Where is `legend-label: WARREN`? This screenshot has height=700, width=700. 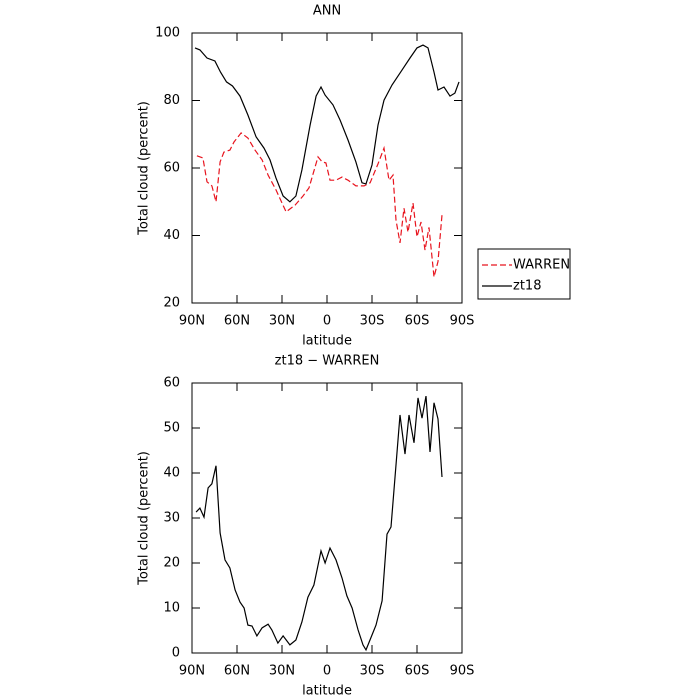 legend-label: WARREN is located at coordinates (541, 265).